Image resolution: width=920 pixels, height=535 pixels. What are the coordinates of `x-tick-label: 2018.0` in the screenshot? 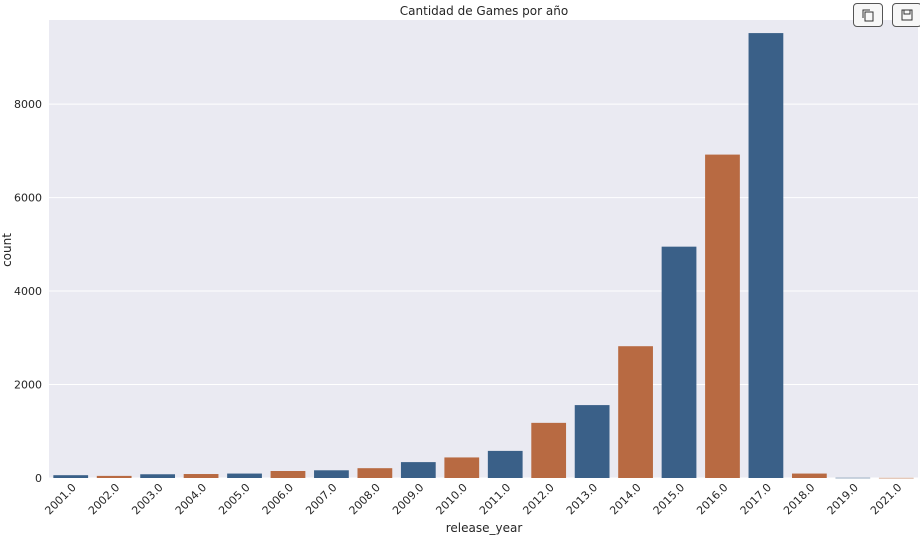 It's located at (799, 499).